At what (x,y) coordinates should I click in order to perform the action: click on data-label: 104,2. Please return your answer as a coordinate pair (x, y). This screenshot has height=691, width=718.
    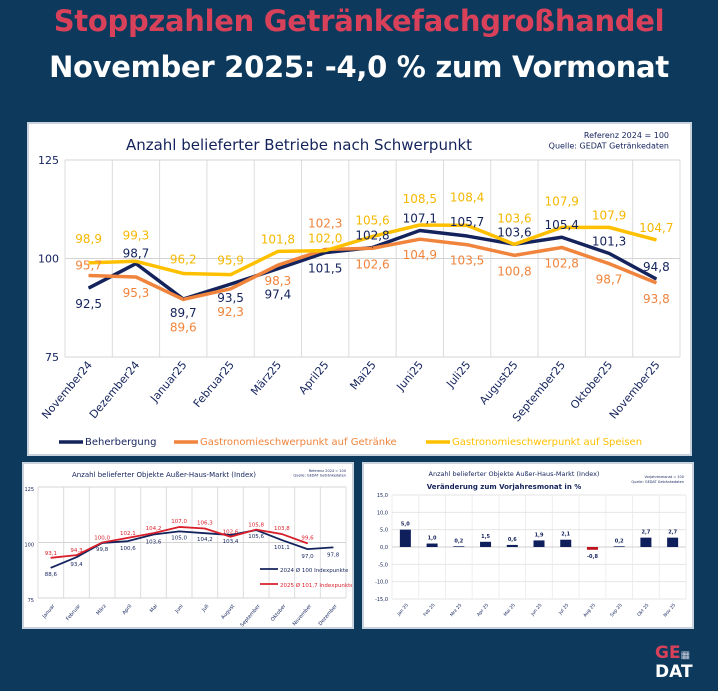
    Looking at the image, I should click on (154, 529).